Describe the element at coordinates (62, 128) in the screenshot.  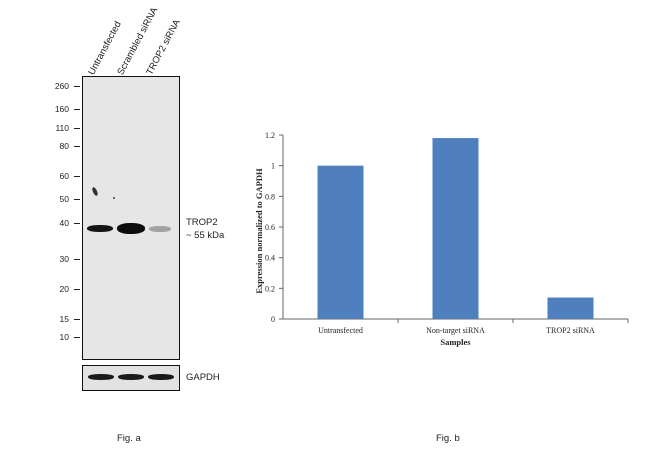
I see `mw-marker-110: 110` at that location.